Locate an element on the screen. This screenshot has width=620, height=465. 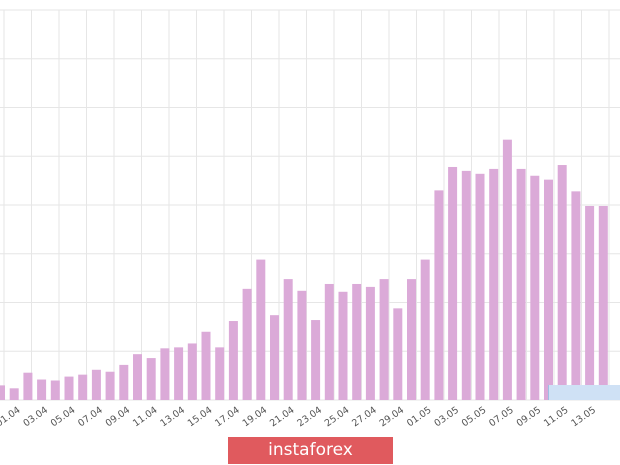
bar-17.04 is located at coordinates (233, 360).